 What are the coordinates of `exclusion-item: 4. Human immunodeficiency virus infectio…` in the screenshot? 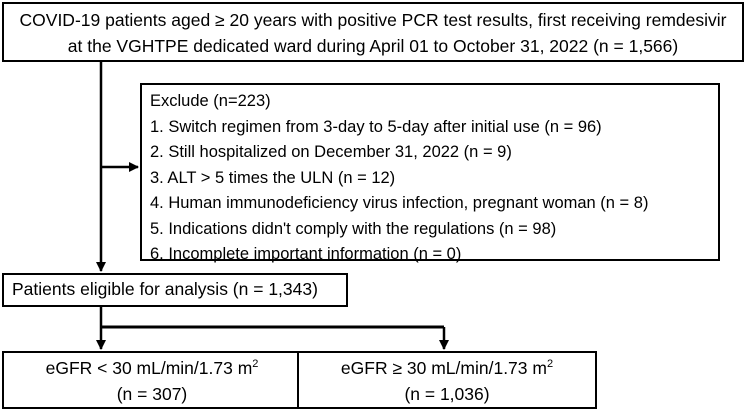 It's located at (399, 203).